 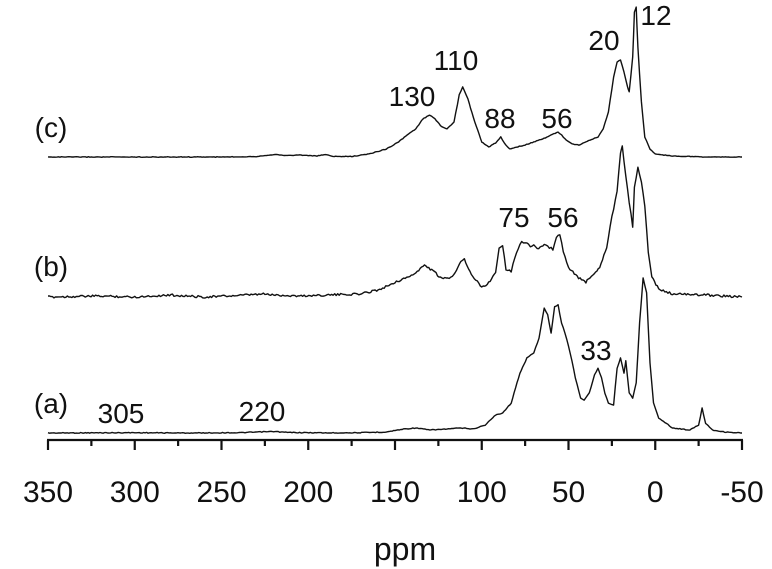 I want to click on peak-label-c-56: 56, so click(x=556, y=118).